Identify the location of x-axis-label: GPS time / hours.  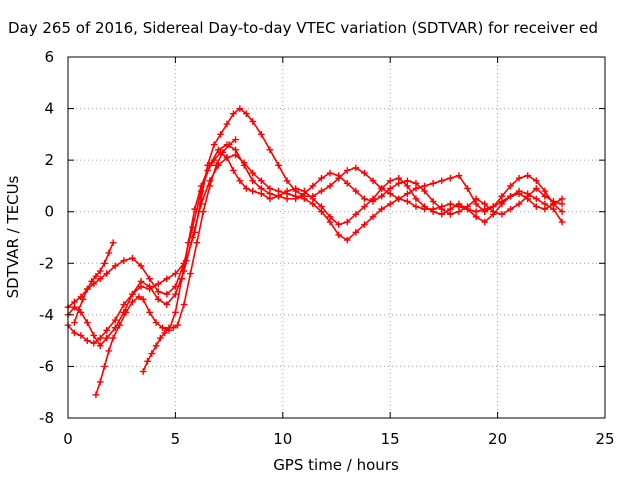
(336, 465).